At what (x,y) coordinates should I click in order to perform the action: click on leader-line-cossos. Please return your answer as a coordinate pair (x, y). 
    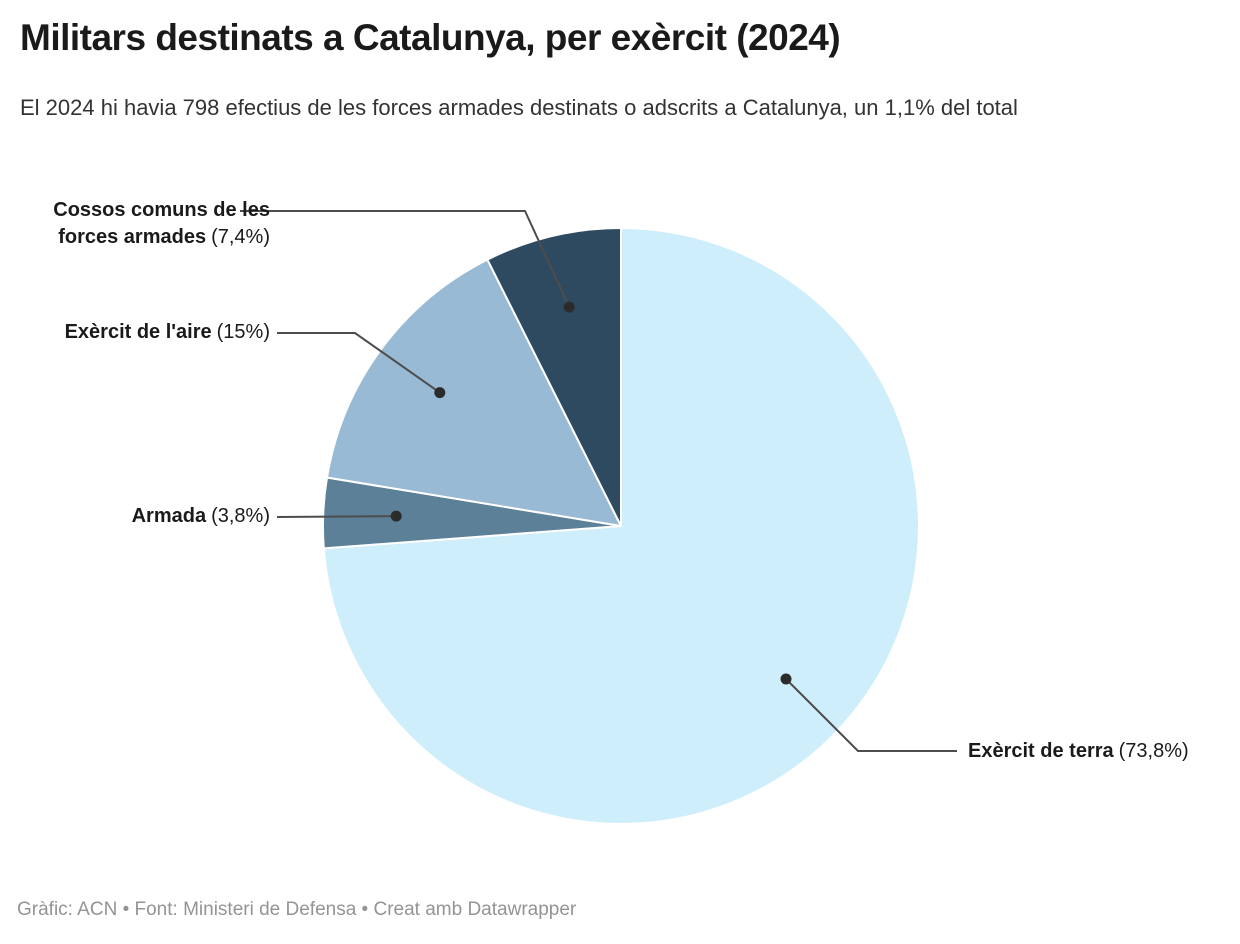
    Looking at the image, I should click on (405, 259).